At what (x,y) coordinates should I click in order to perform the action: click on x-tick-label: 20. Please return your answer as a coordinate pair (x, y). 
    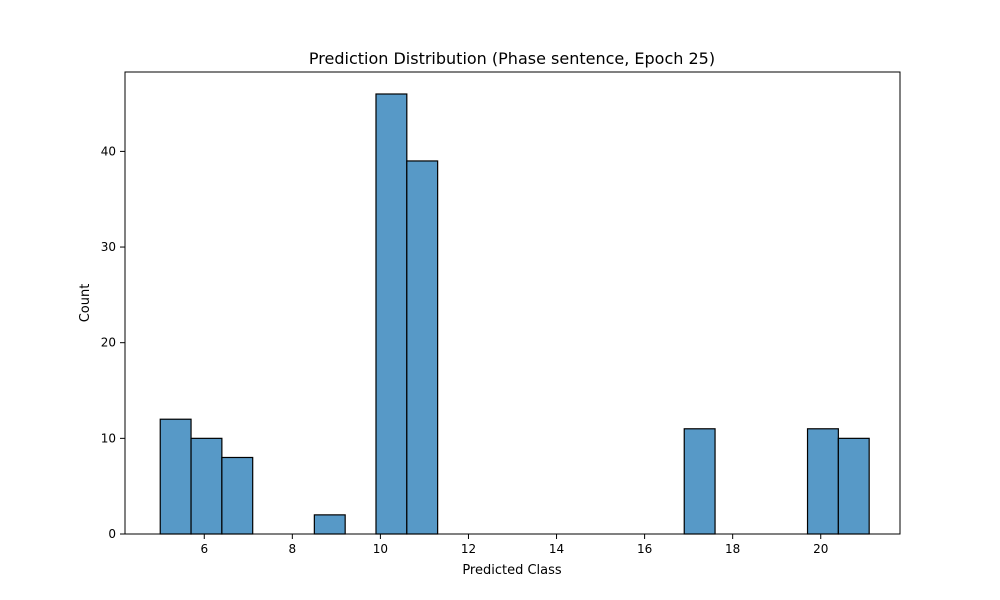
    Looking at the image, I should click on (820, 549).